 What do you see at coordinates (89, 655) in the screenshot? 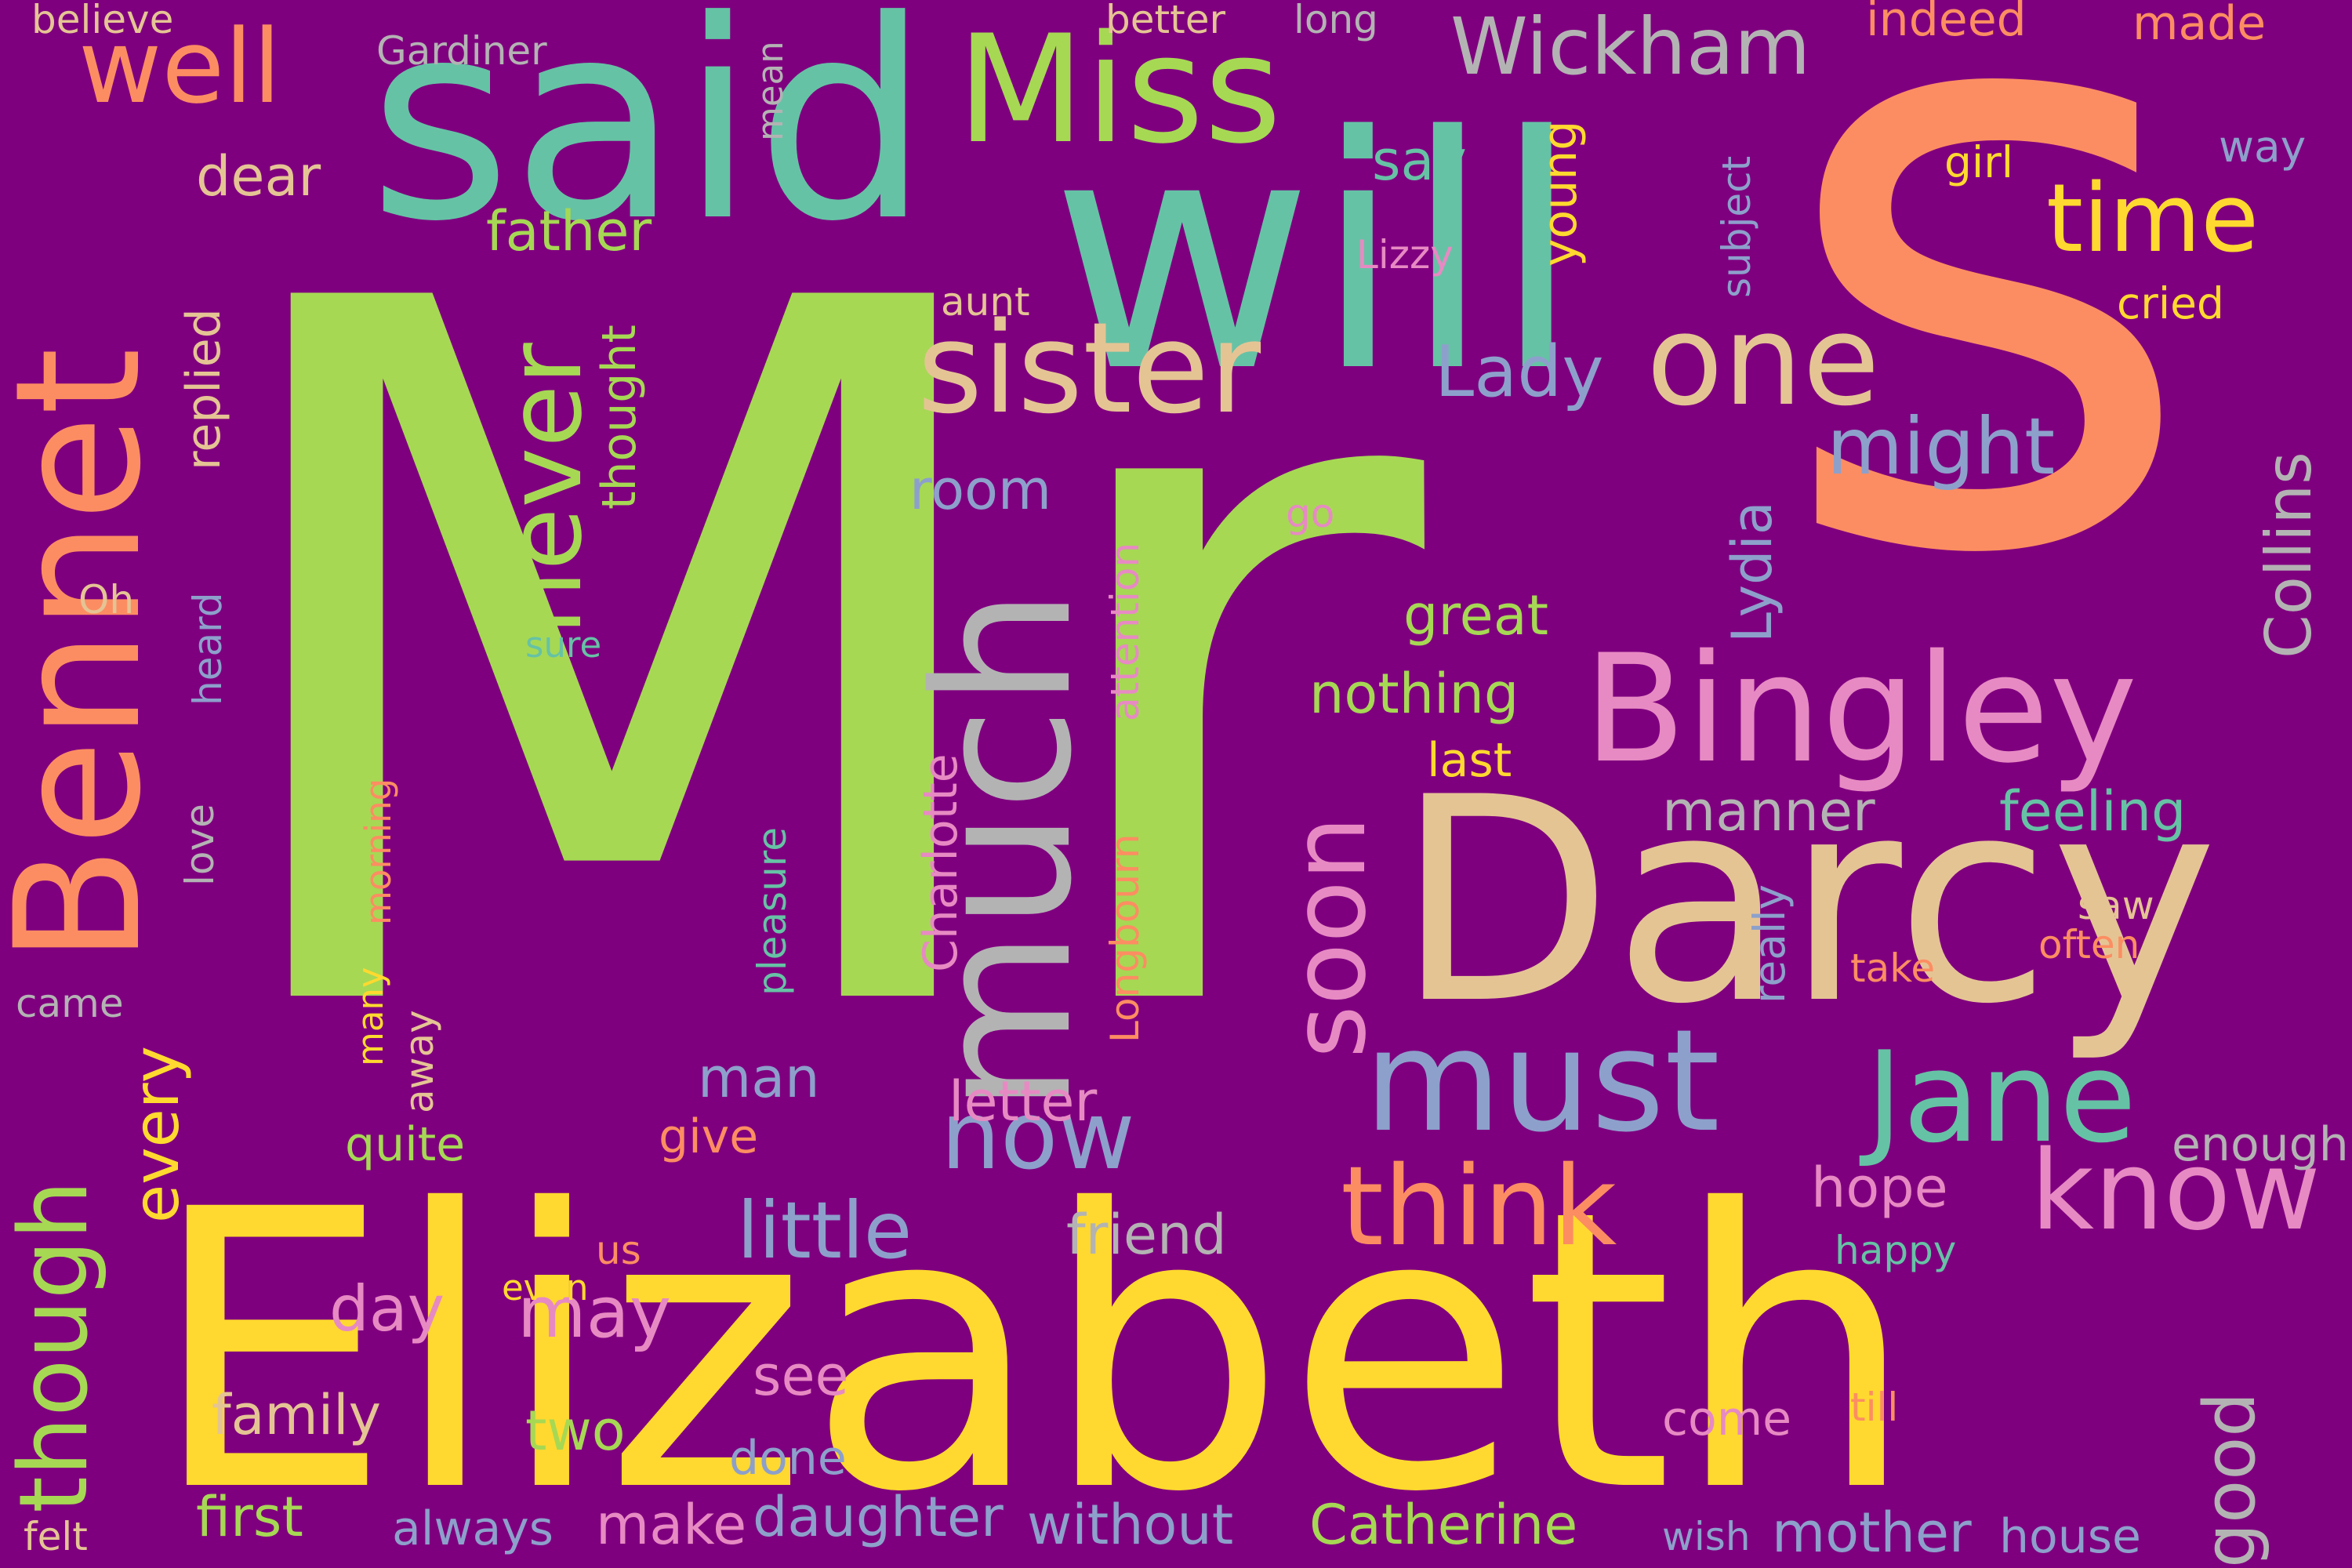
I see `word-bennet: Bennet` at bounding box center [89, 655].